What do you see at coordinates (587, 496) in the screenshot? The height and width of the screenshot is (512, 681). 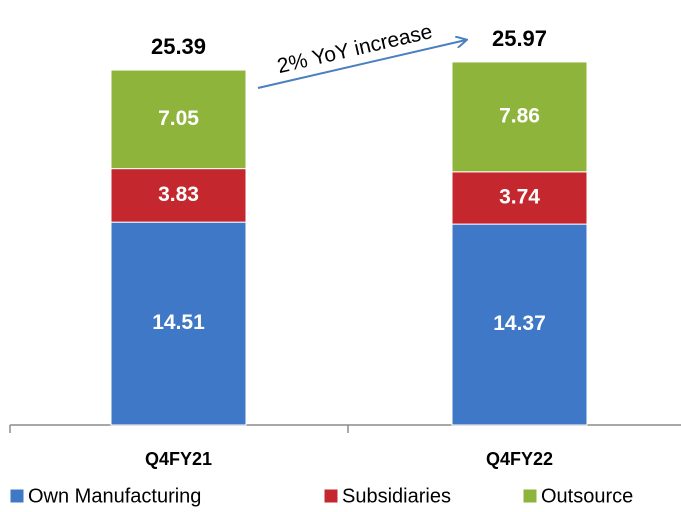 I see `legend-label: Outsource` at bounding box center [587, 496].